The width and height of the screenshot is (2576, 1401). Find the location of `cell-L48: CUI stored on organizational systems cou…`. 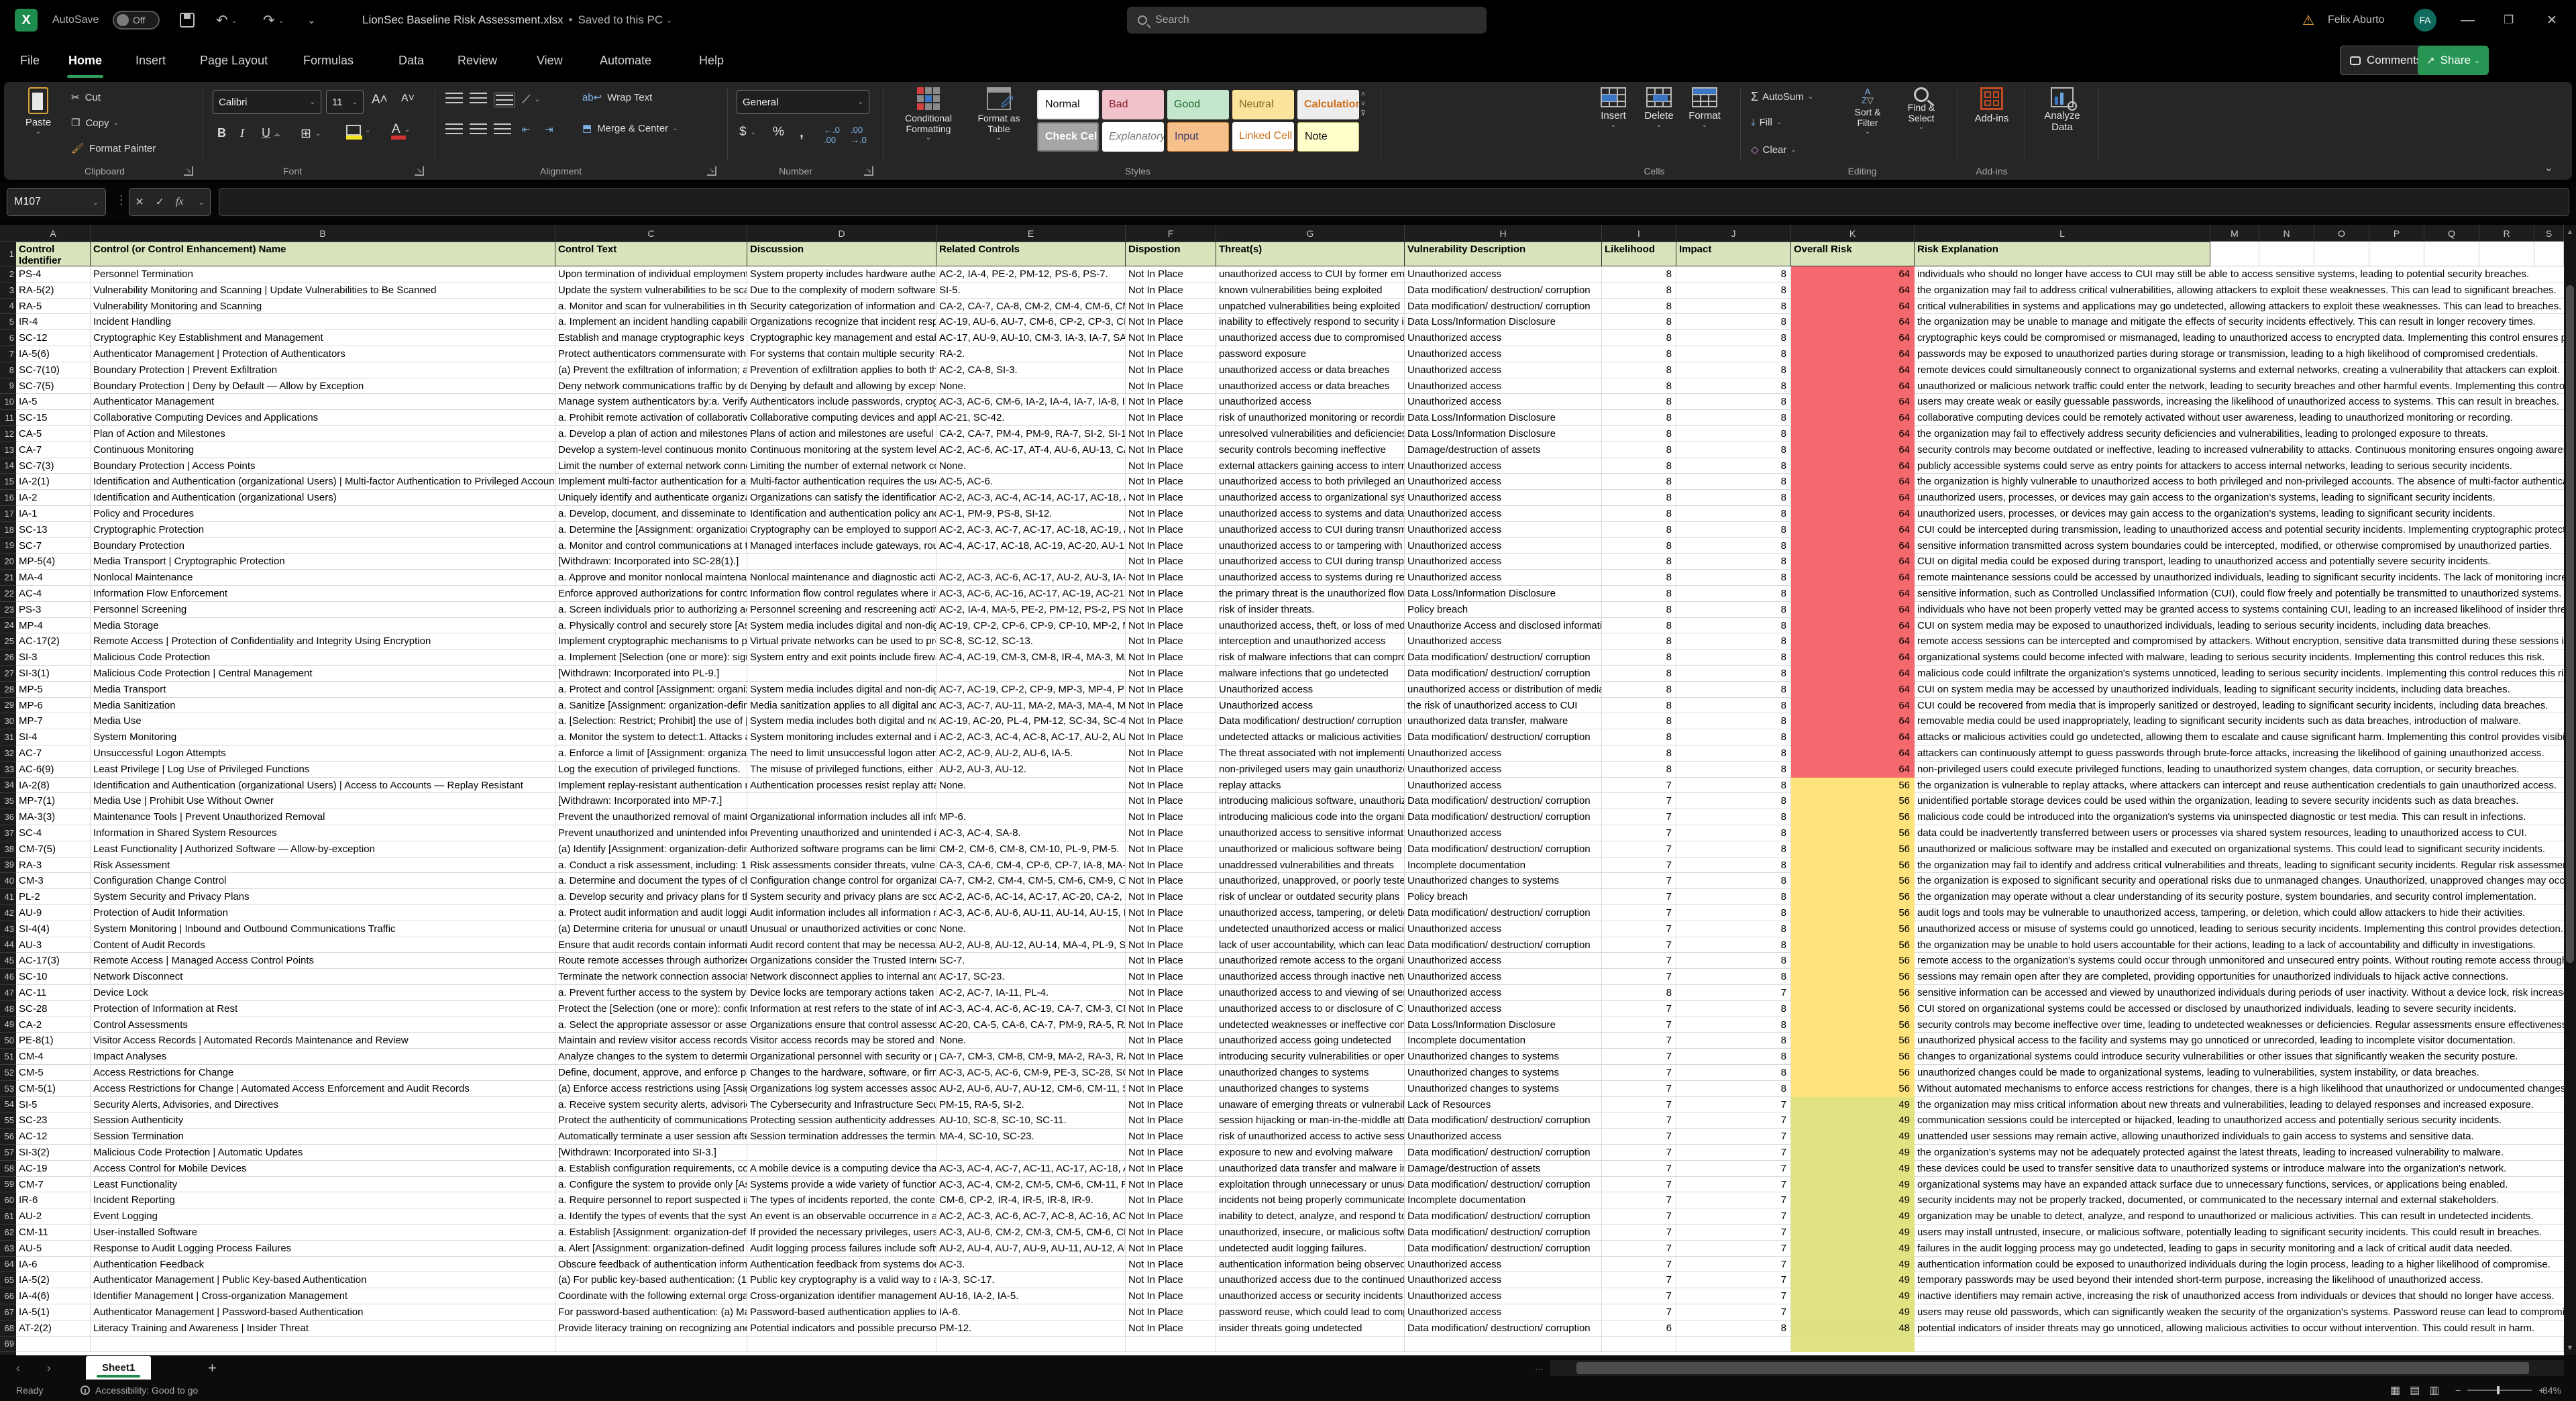

cell-L48: CUI stored on organizational systems cou… is located at coordinates (2239, 1008).